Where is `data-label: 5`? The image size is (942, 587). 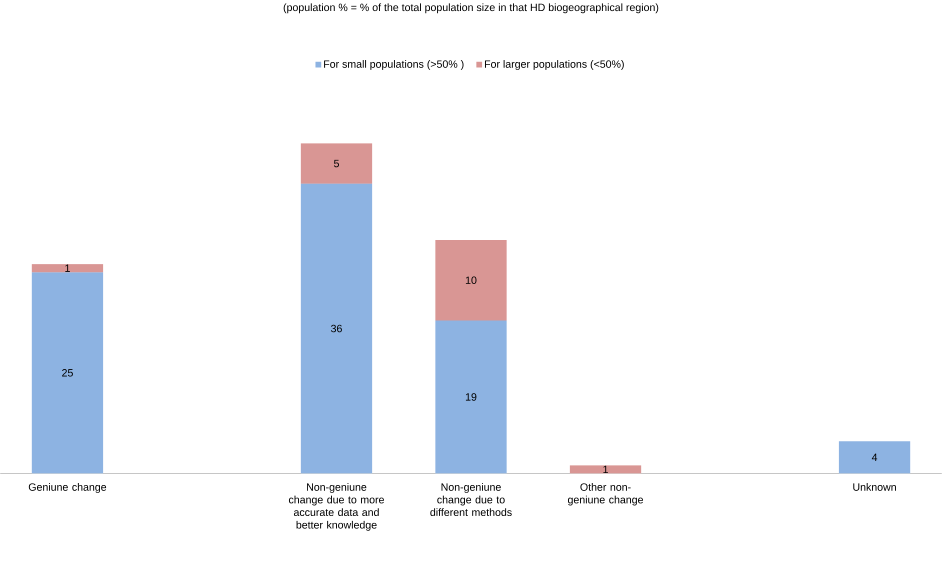 data-label: 5 is located at coordinates (336, 164).